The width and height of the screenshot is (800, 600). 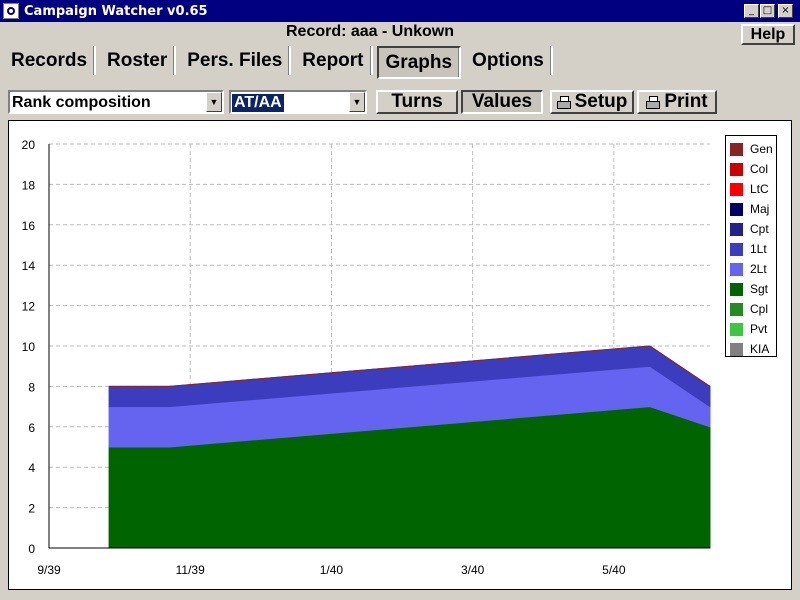 I want to click on y-tick-label: 12, so click(x=29, y=307).